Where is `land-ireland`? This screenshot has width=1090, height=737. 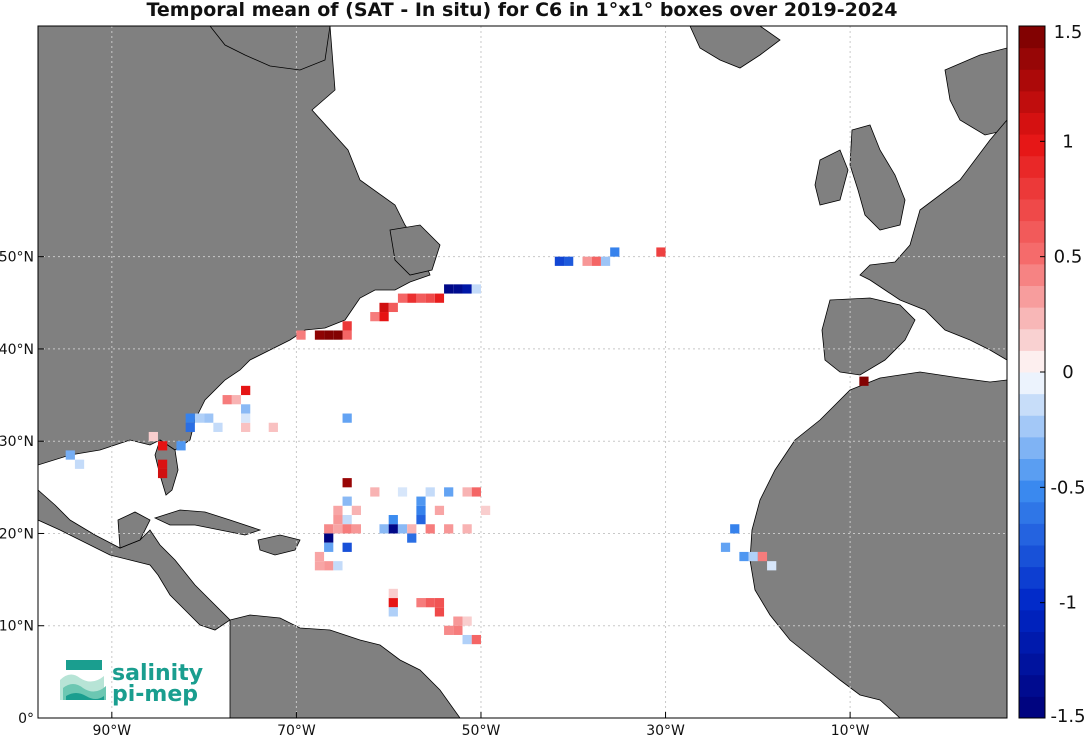
land-ireland is located at coordinates (831, 177).